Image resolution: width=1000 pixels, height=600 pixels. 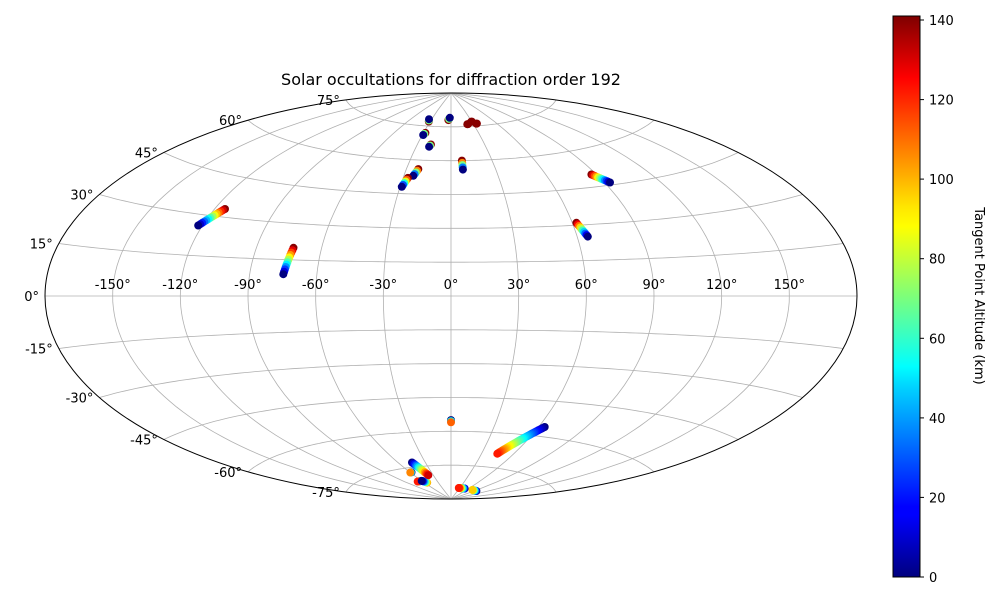 I want to click on lat-tick-label: 45°, so click(x=146, y=154).